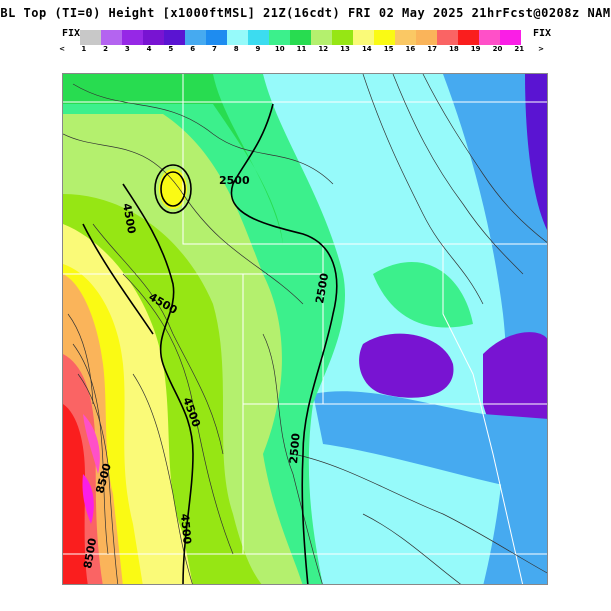  What do you see at coordinates (62, 49) in the screenshot?
I see `legend-tick-label: <` at bounding box center [62, 49].